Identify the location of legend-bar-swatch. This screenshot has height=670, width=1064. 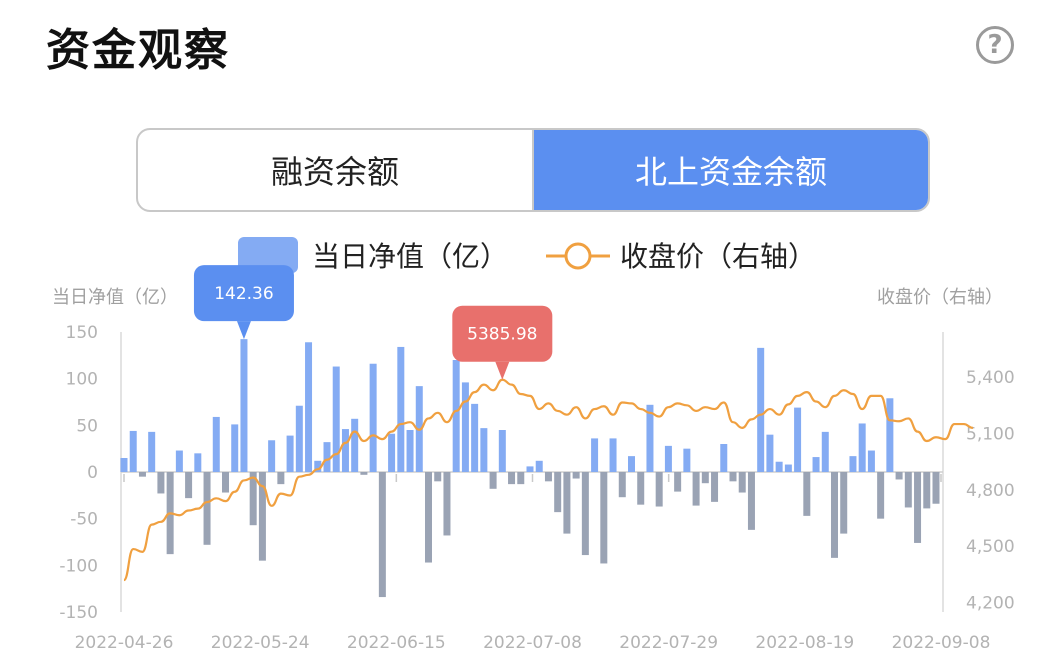
(268, 255).